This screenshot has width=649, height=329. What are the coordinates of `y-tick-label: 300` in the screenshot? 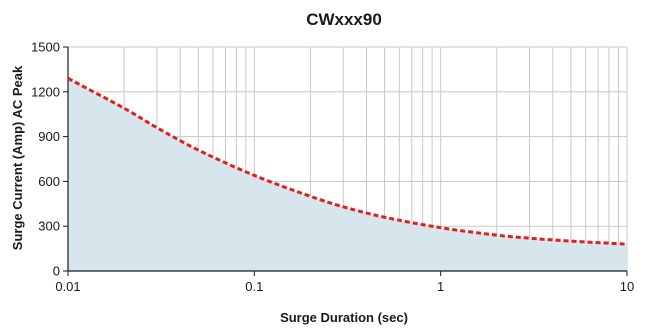 It's located at (49, 226).